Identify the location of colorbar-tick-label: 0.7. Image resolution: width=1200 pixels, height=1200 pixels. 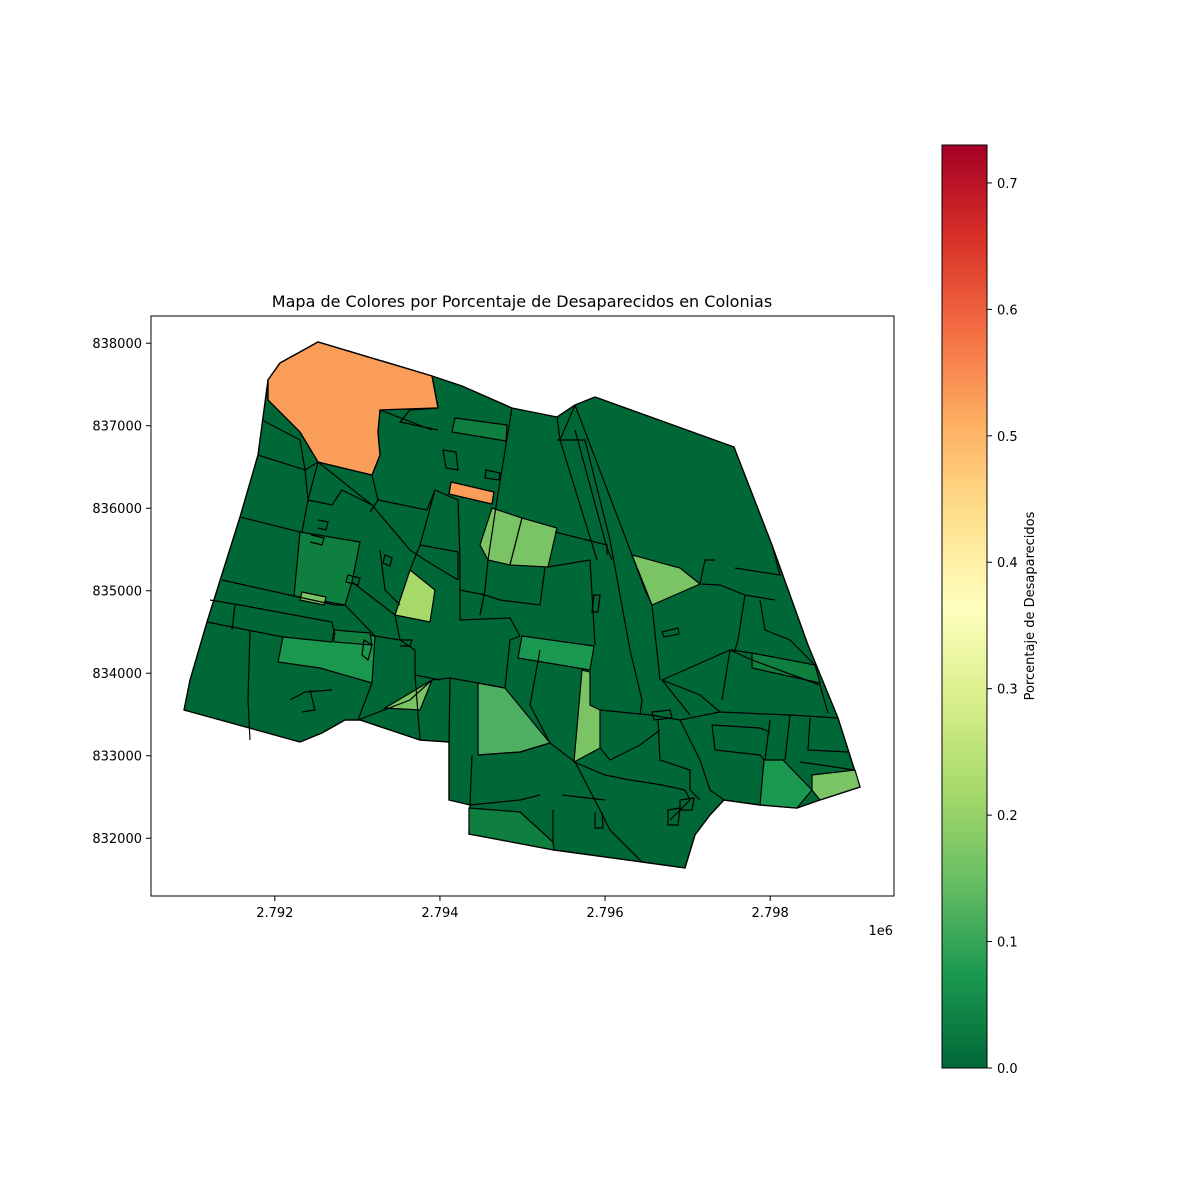
(1007, 184).